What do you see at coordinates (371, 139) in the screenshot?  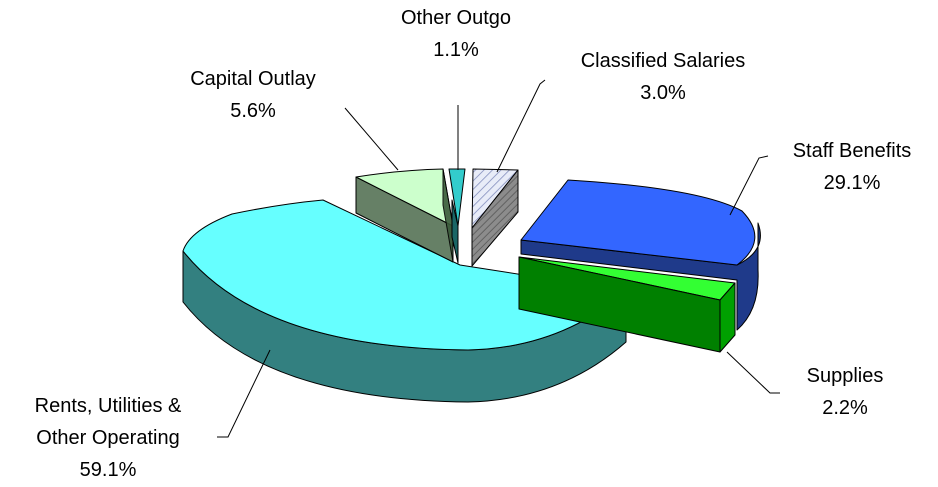 I see `leader-capital-outlay` at bounding box center [371, 139].